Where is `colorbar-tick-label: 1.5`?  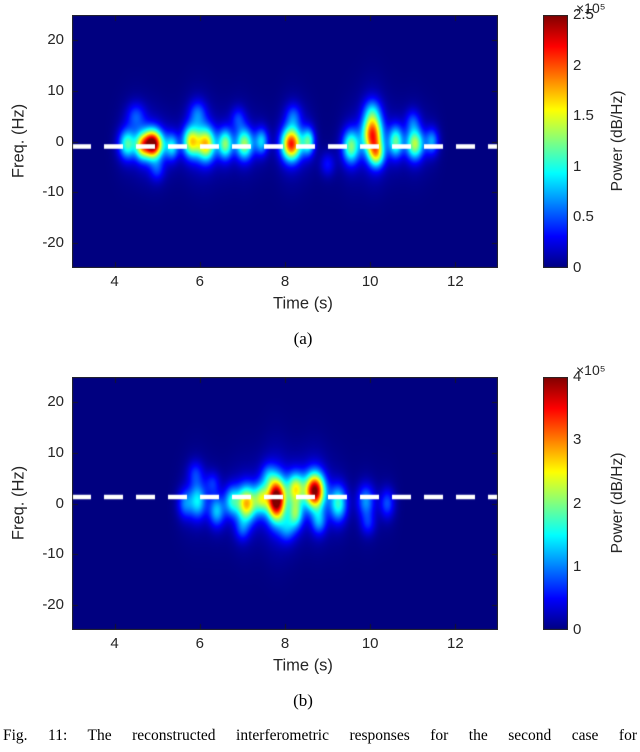
colorbar-tick-label: 1.5 is located at coordinates (583, 116).